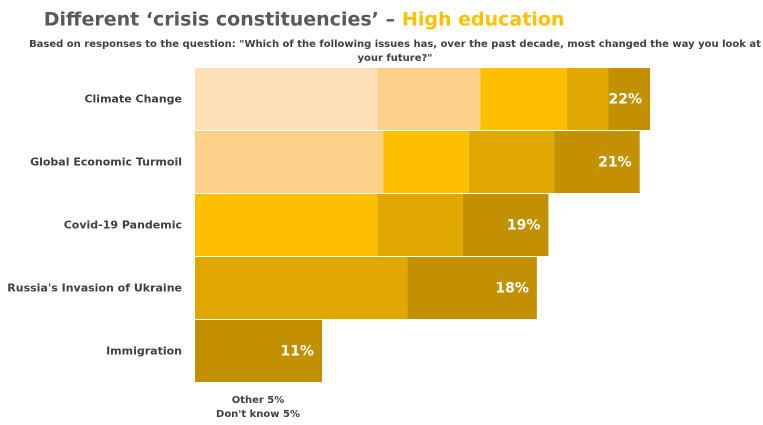  Describe the element at coordinates (512, 289) in the screenshot. I see `value-label: 18%` at that location.